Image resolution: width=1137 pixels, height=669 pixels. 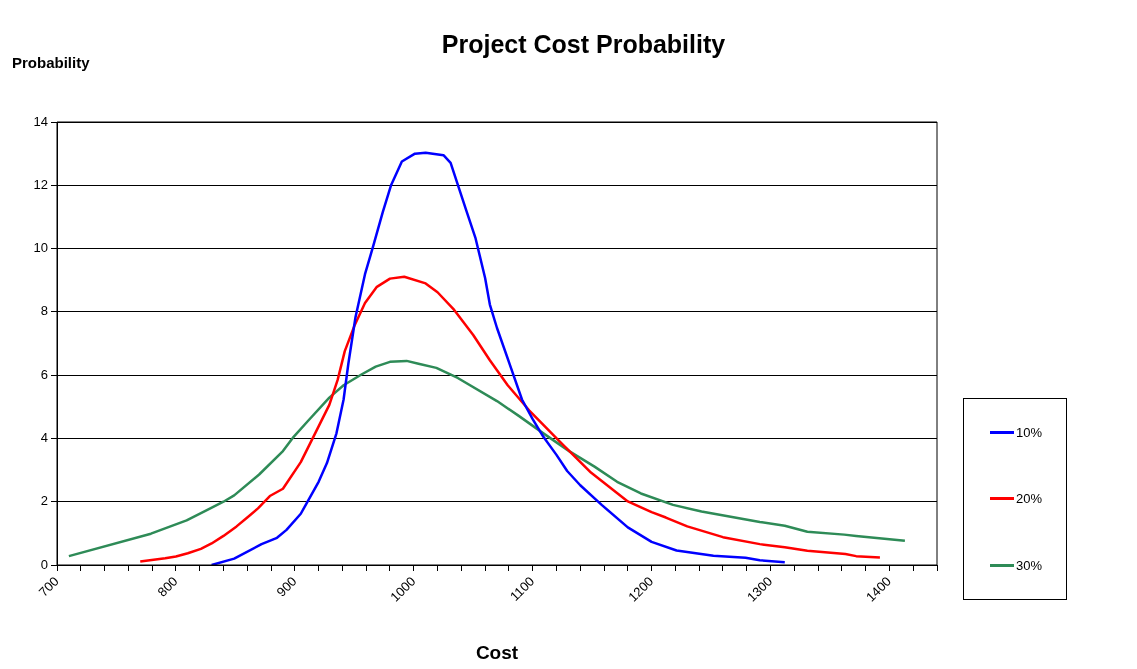 What do you see at coordinates (40, 248) in the screenshot?
I see `y-tick-label: 10` at bounding box center [40, 248].